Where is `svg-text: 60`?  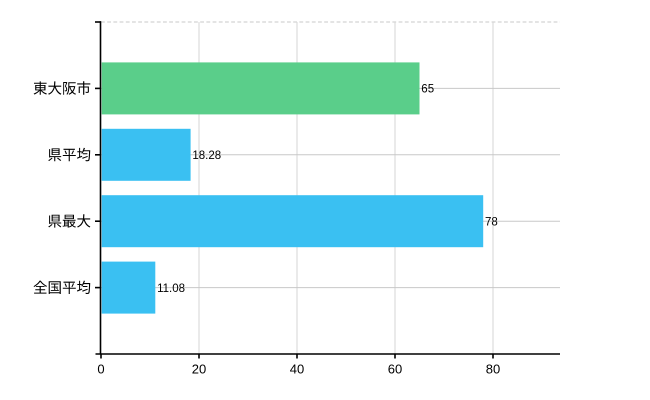 svg-text: 60 is located at coordinates (395, 369).